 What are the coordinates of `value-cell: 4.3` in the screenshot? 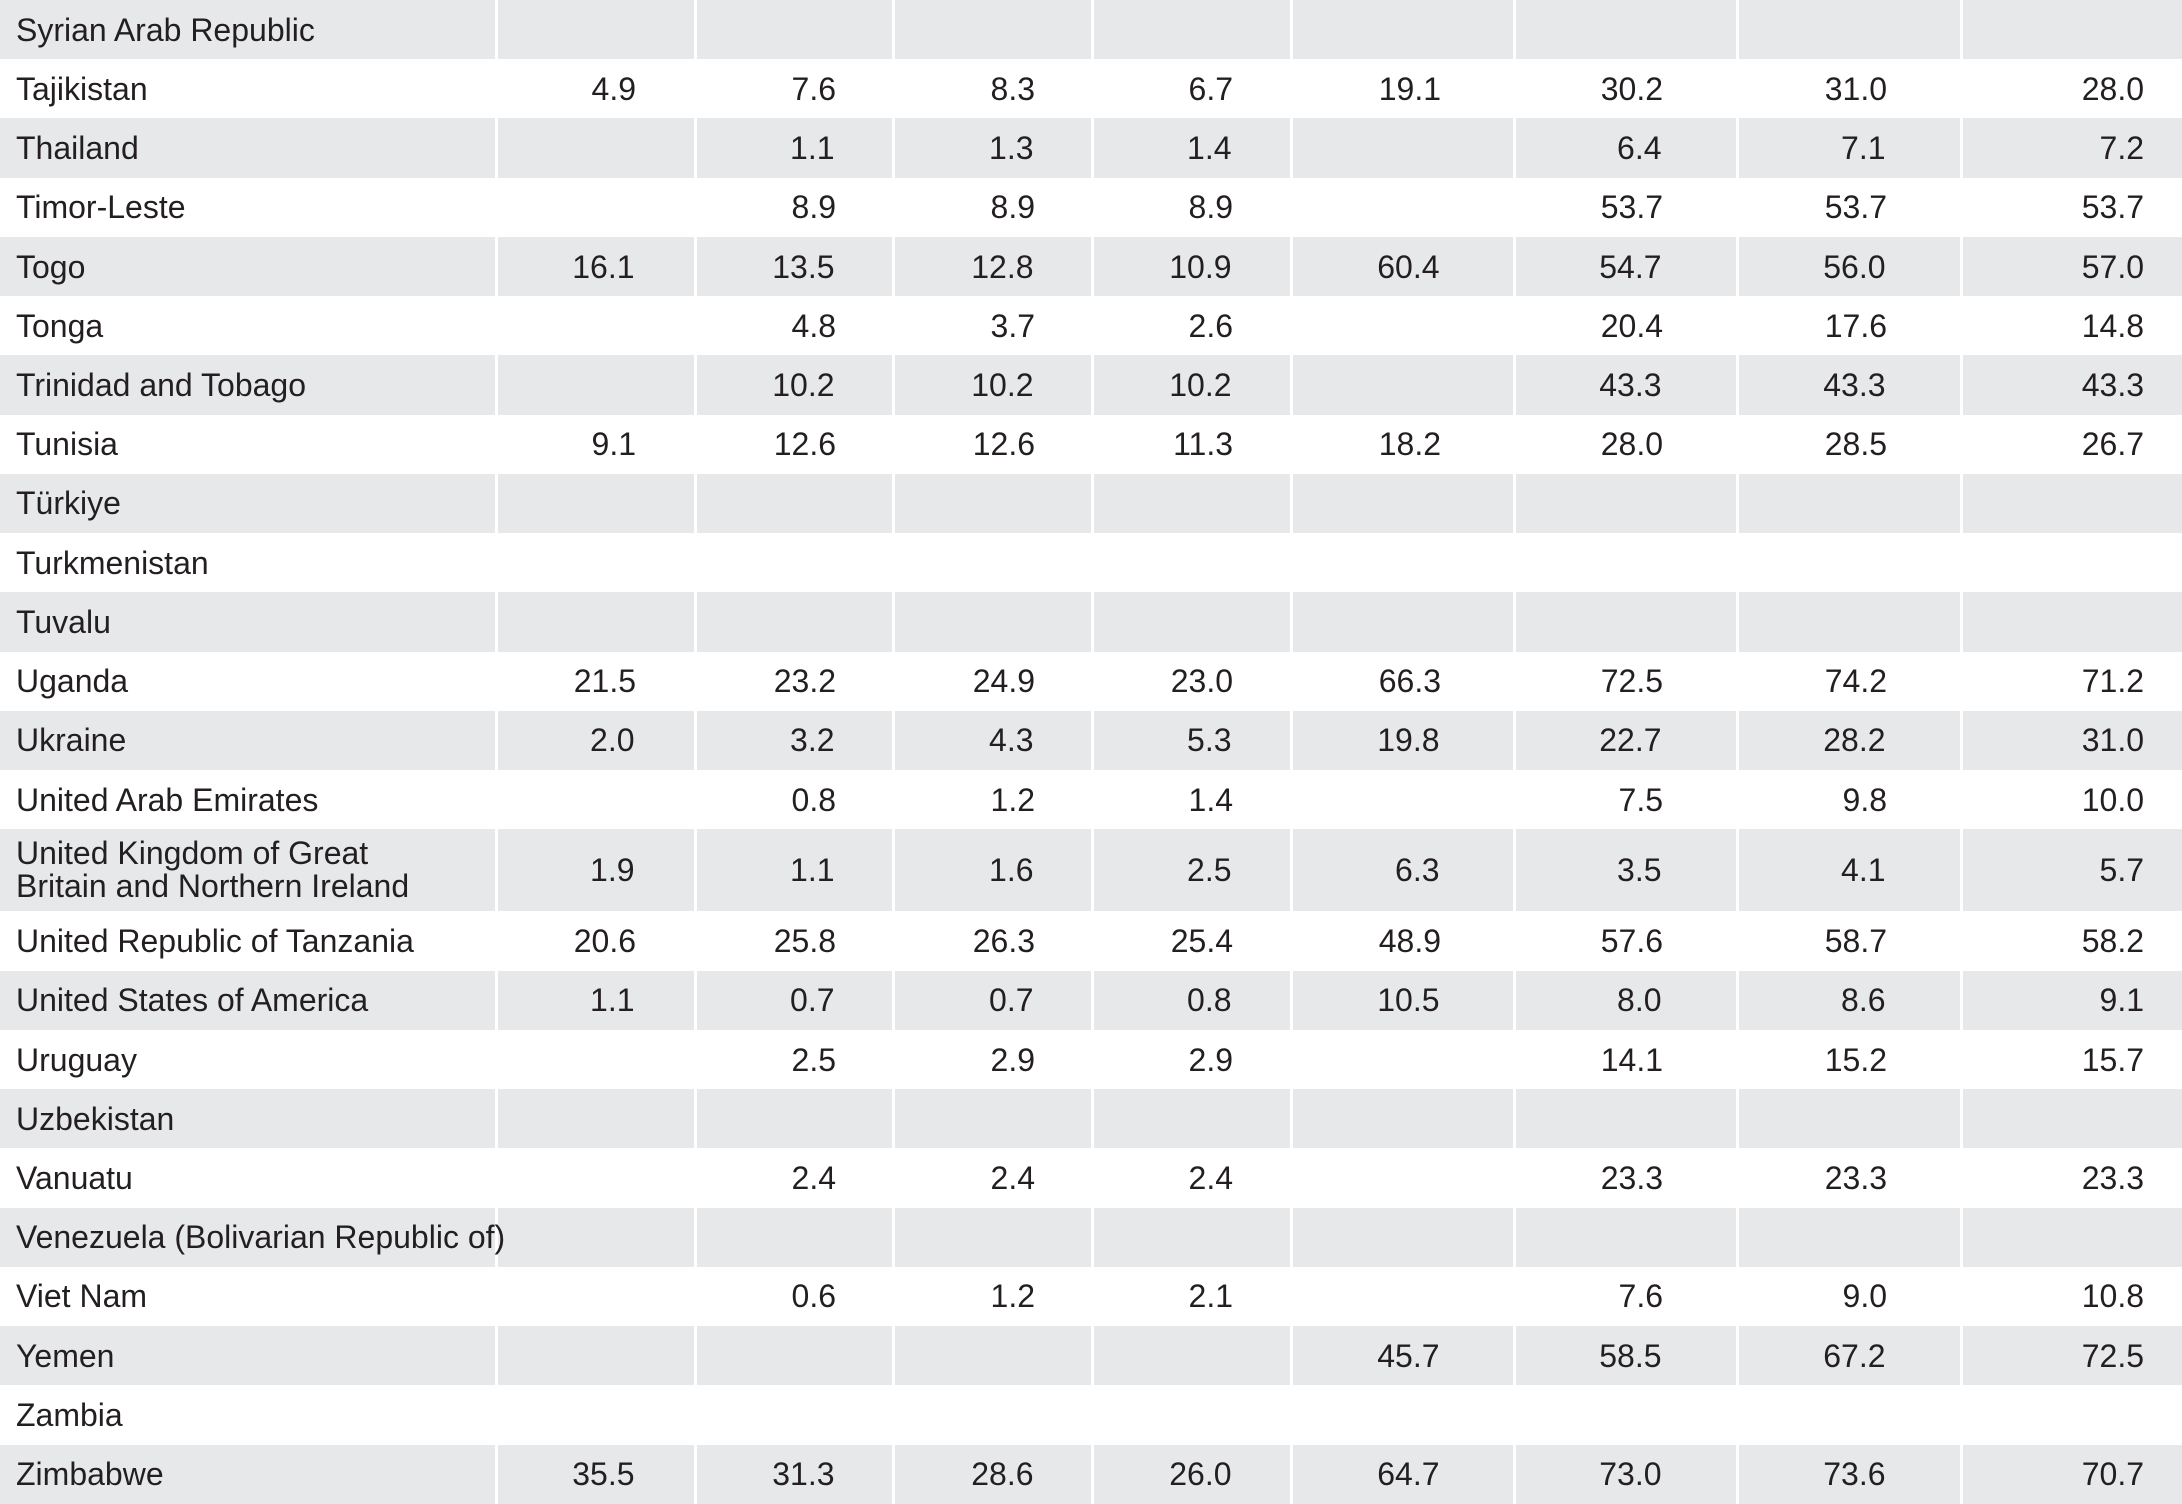 It's located at (991, 740).